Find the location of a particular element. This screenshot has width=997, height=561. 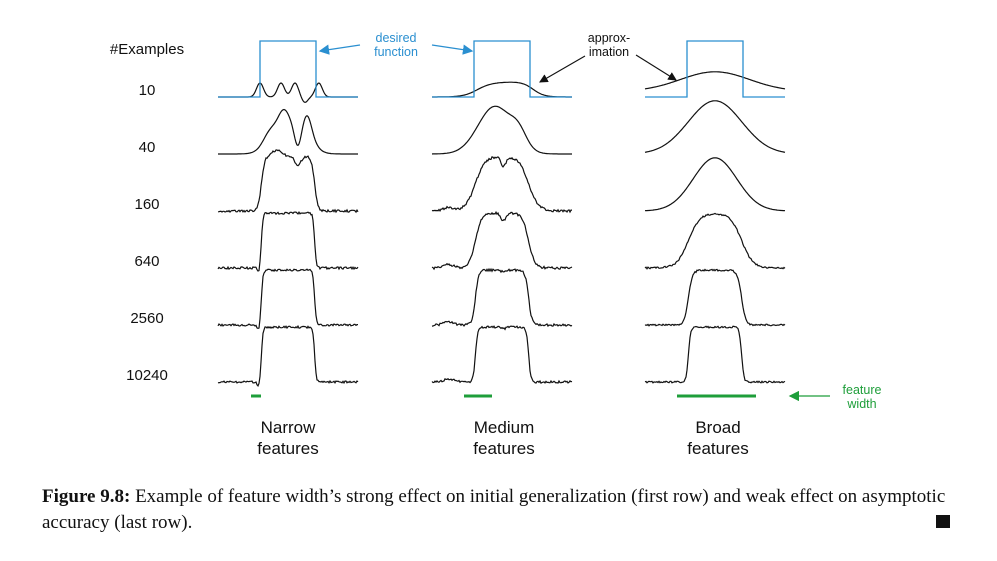

feature-width-label-line2: width is located at coordinates (861, 404).